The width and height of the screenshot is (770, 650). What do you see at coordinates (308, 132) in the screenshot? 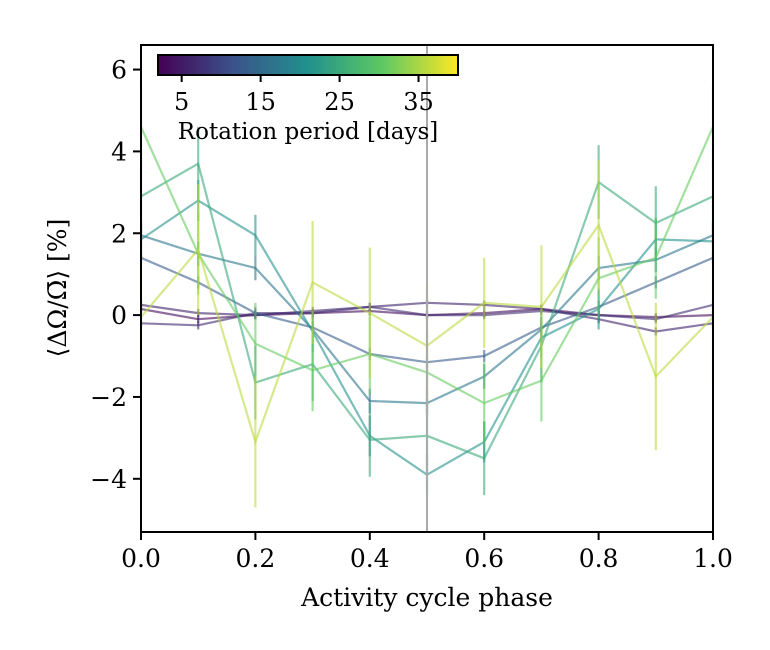
I see `colorbar-label: Rotation period [days]` at bounding box center [308, 132].